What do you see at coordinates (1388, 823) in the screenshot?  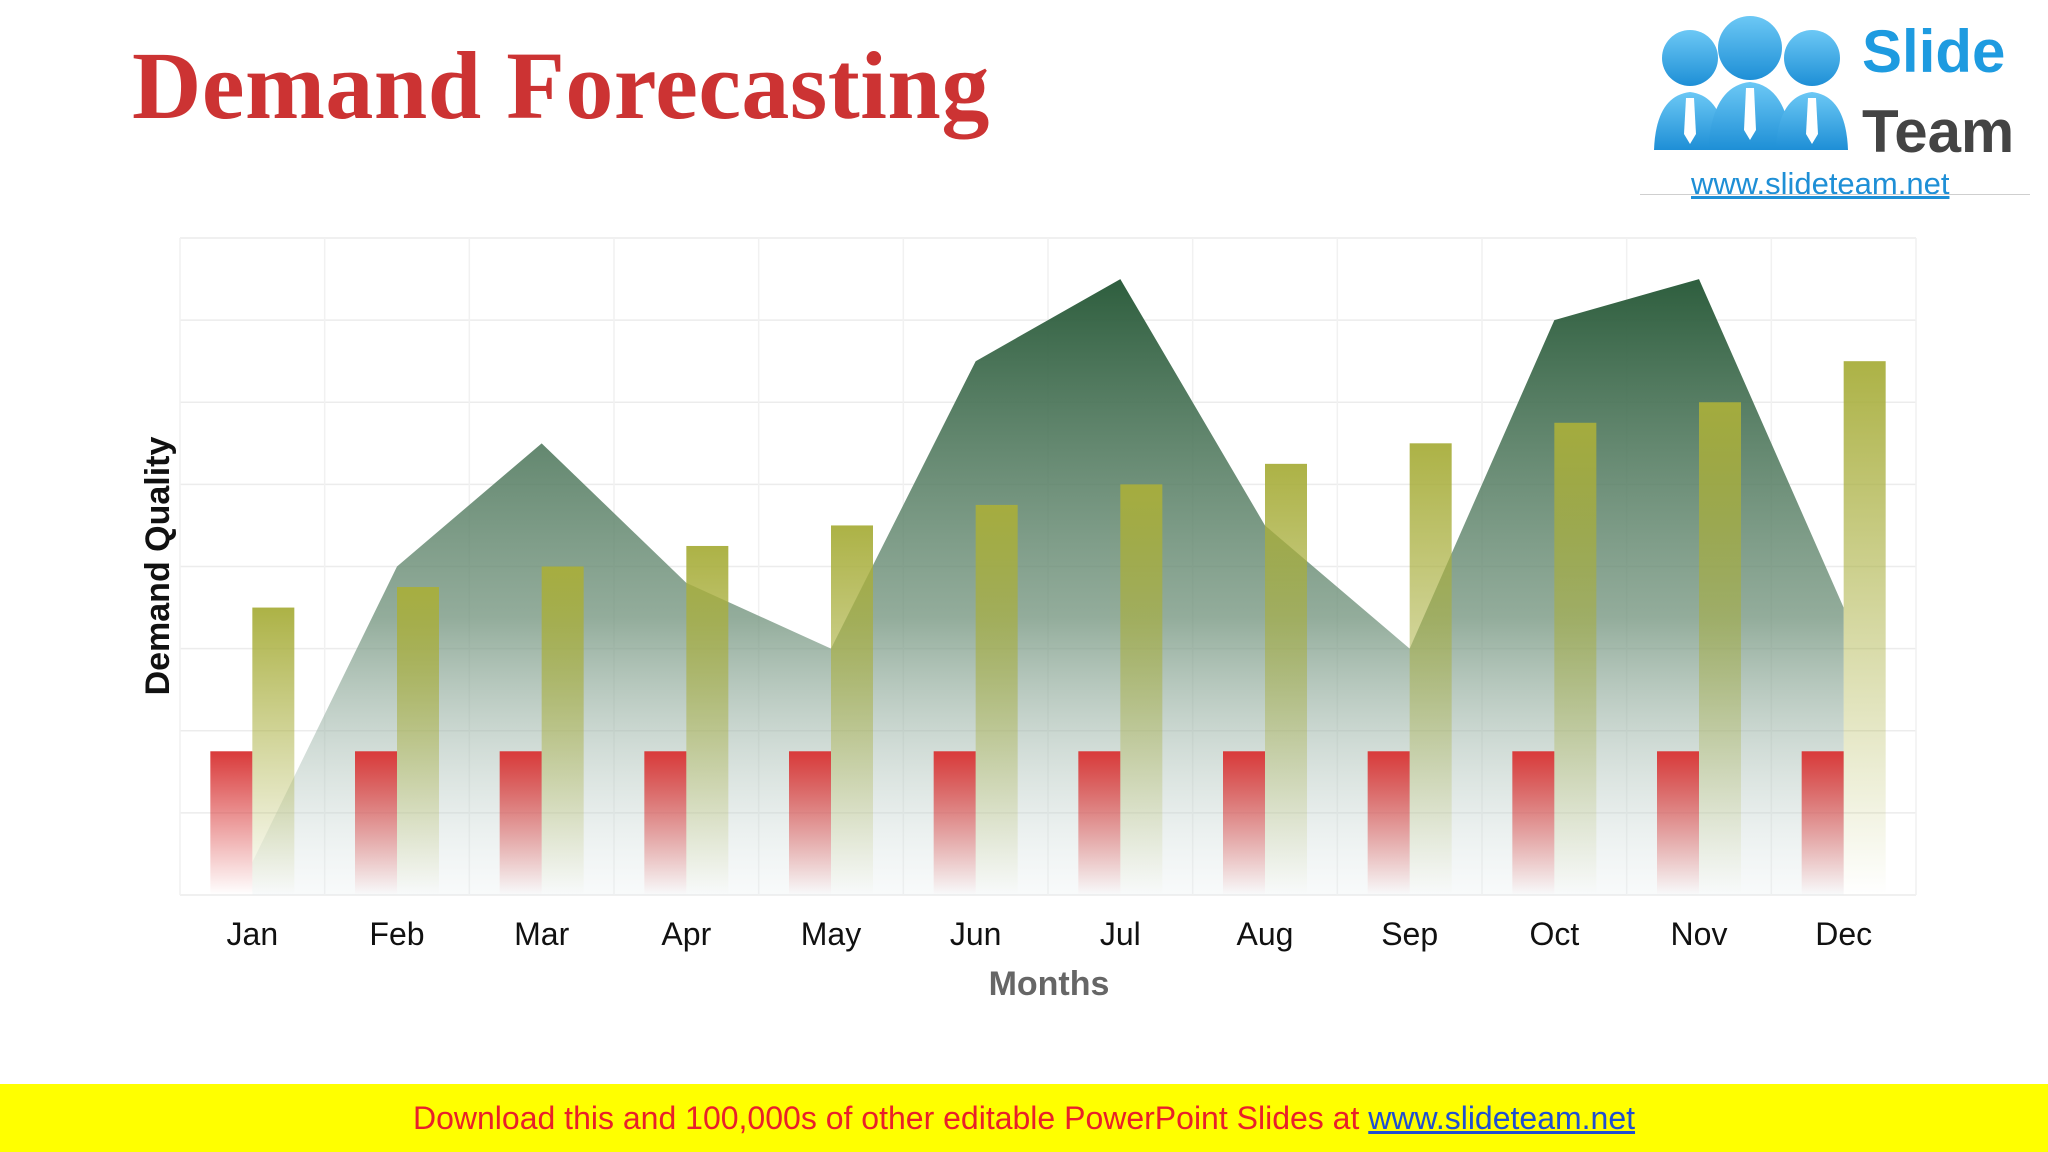 I see `red-bar-sep` at bounding box center [1388, 823].